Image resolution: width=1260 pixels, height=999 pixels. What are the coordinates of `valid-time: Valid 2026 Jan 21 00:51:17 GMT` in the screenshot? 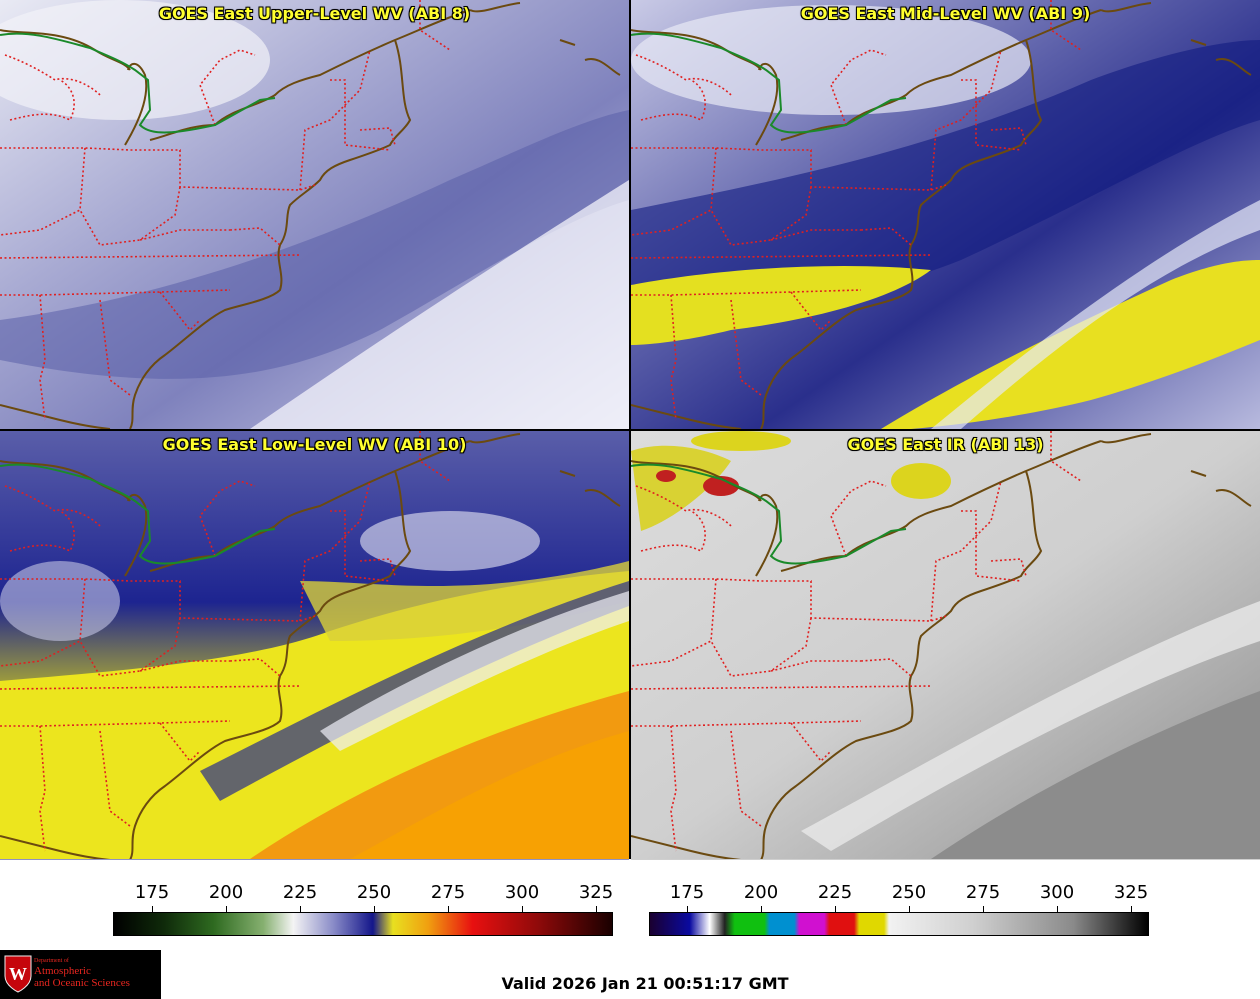 It's located at (645, 983).